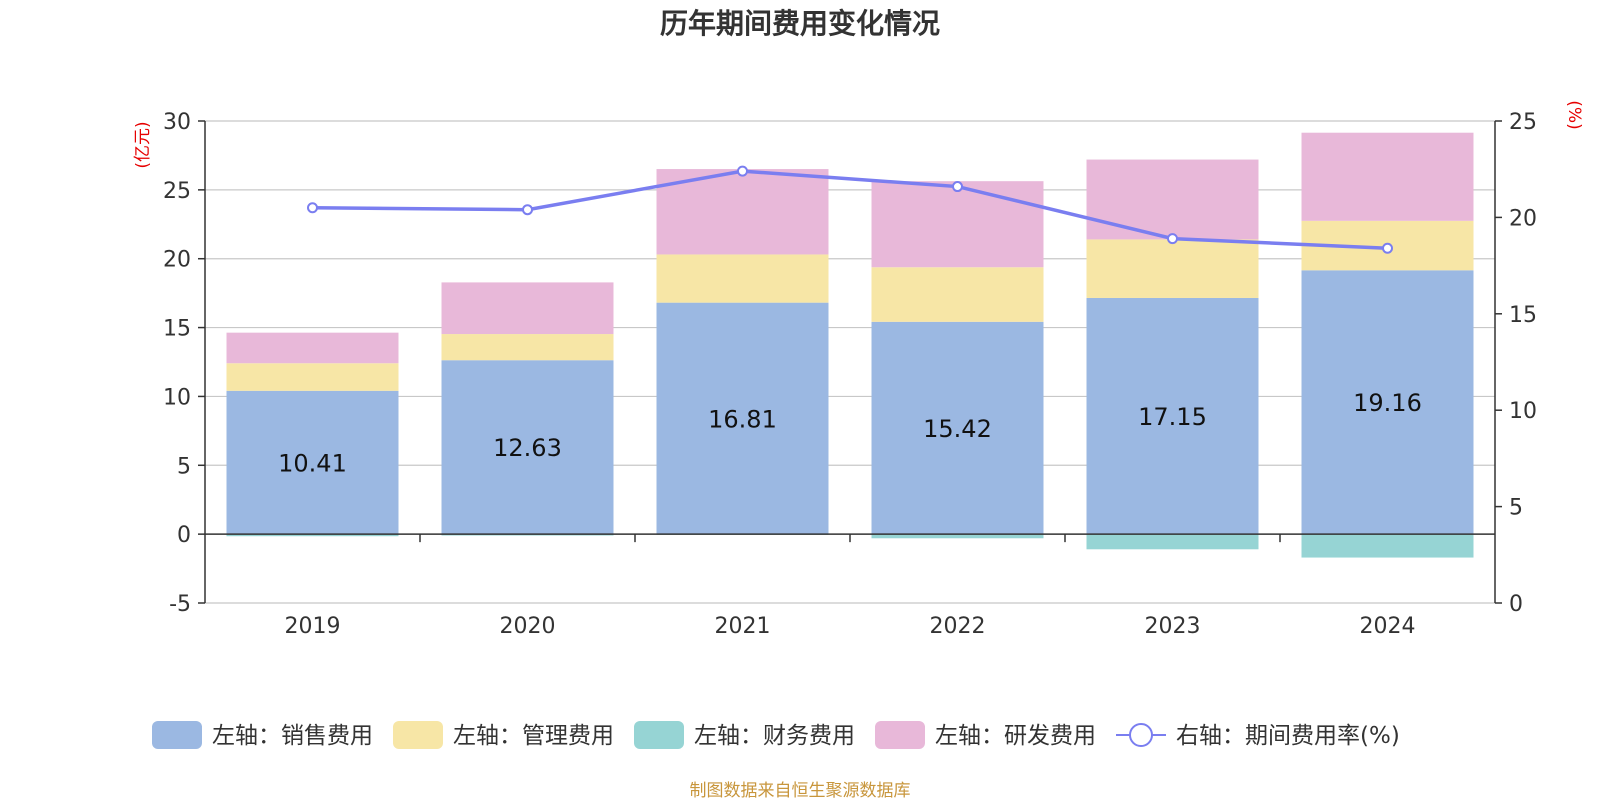 The height and width of the screenshot is (800, 1600). What do you see at coordinates (177, 329) in the screenshot?
I see `left-axis-tick-label: 15` at bounding box center [177, 329].